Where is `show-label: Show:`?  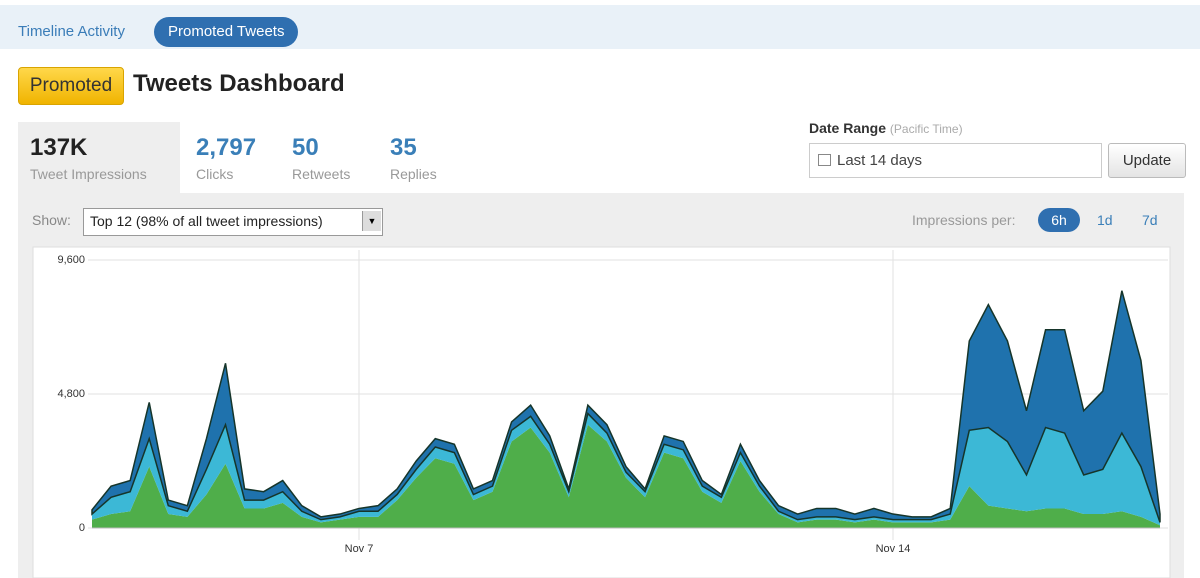 show-label: Show: is located at coordinates (51, 220).